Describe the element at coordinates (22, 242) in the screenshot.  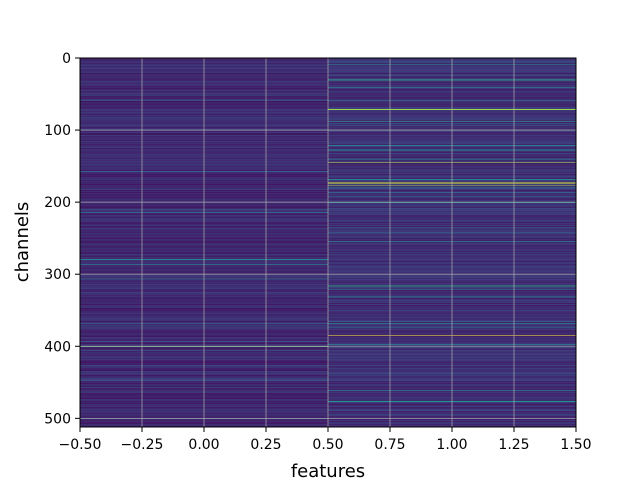
I see `y-axis-label: channels` at that location.